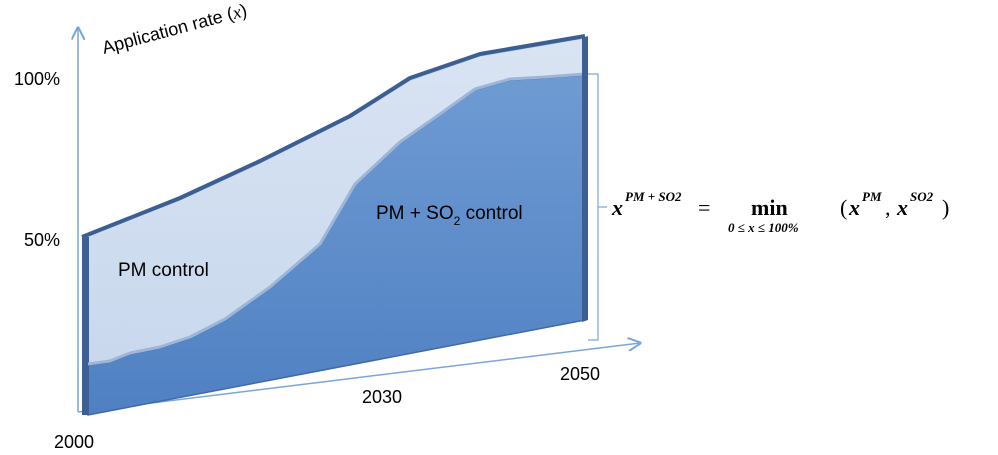 This screenshot has height=455, width=998. I want to click on x-axis, so click(358, 378).